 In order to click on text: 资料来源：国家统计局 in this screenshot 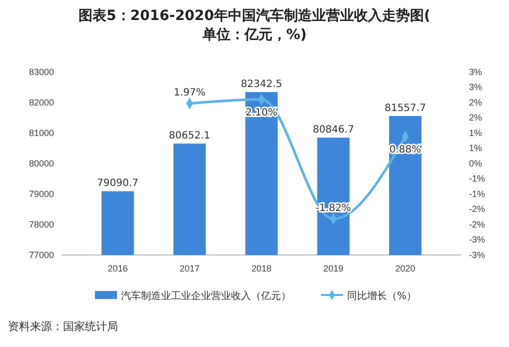, I will do `click(63, 326)`.